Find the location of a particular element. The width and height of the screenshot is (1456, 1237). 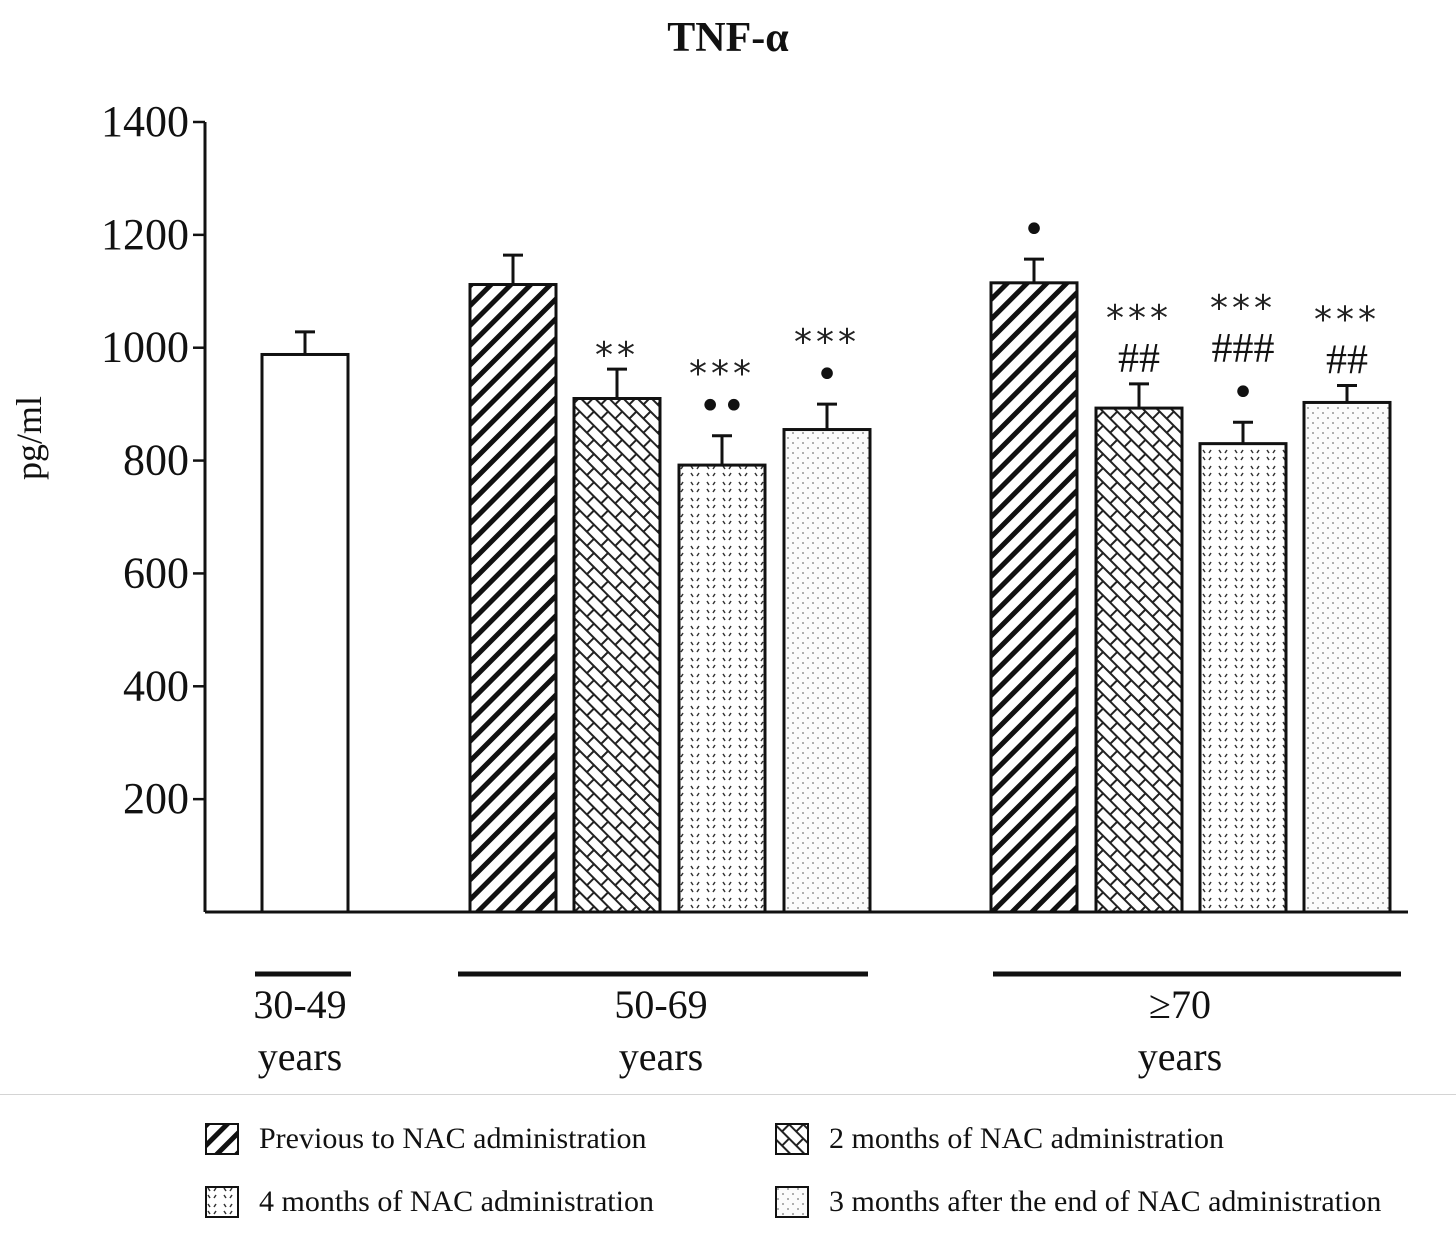

y-tick-label: 1200 is located at coordinates (145, 234).